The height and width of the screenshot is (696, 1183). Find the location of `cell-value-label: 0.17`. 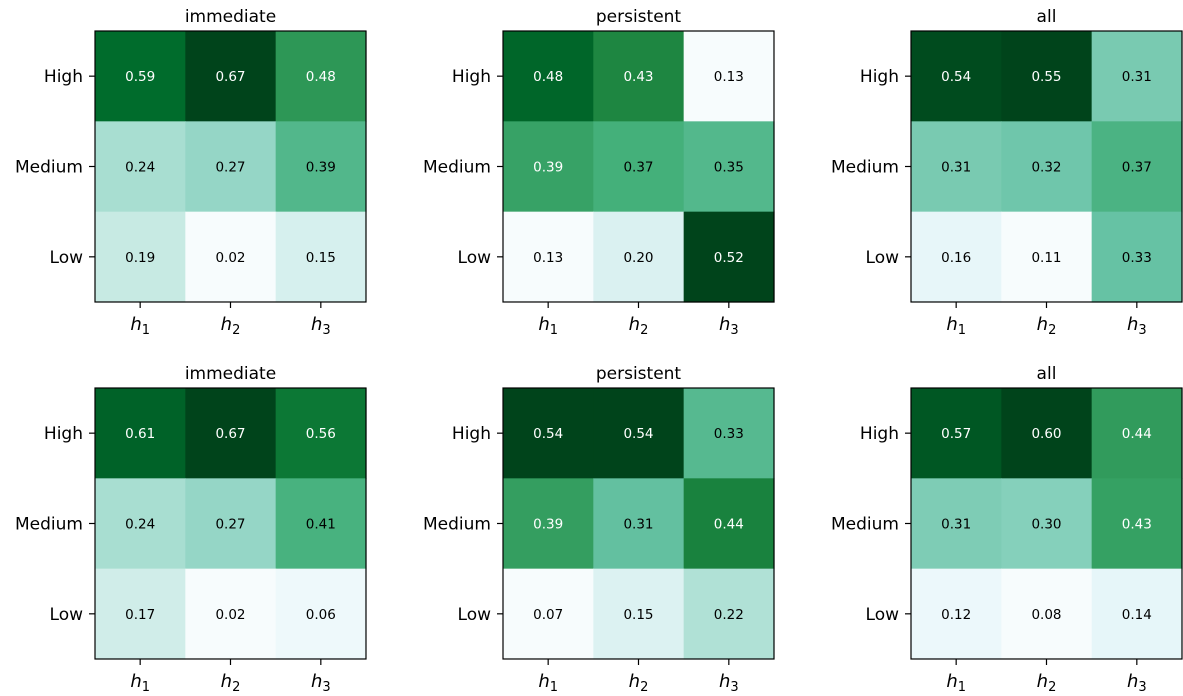

cell-value-label: 0.17 is located at coordinates (140, 615).